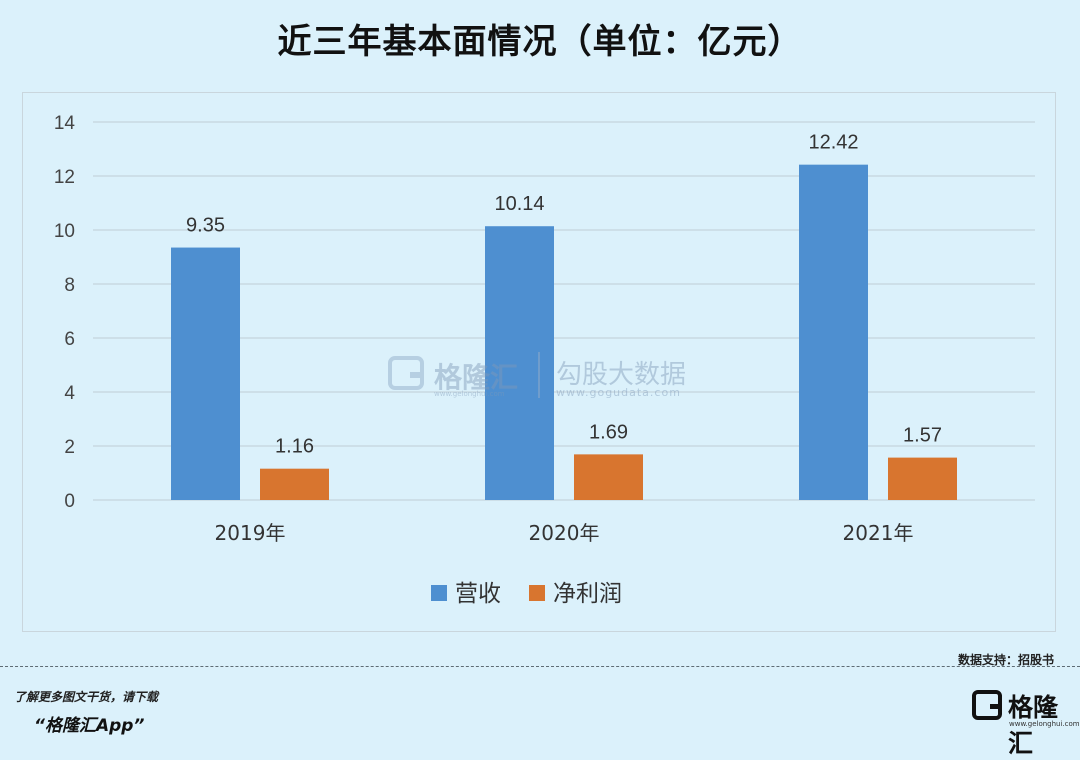 This screenshot has height=760, width=1080. Describe the element at coordinates (833, 143) in the screenshot. I see `data-label: 12.42` at that location.